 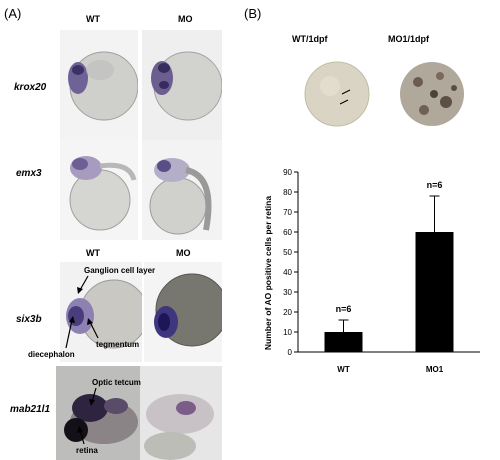 I want to click on y-tick-label-0: 0, so click(x=290, y=352).